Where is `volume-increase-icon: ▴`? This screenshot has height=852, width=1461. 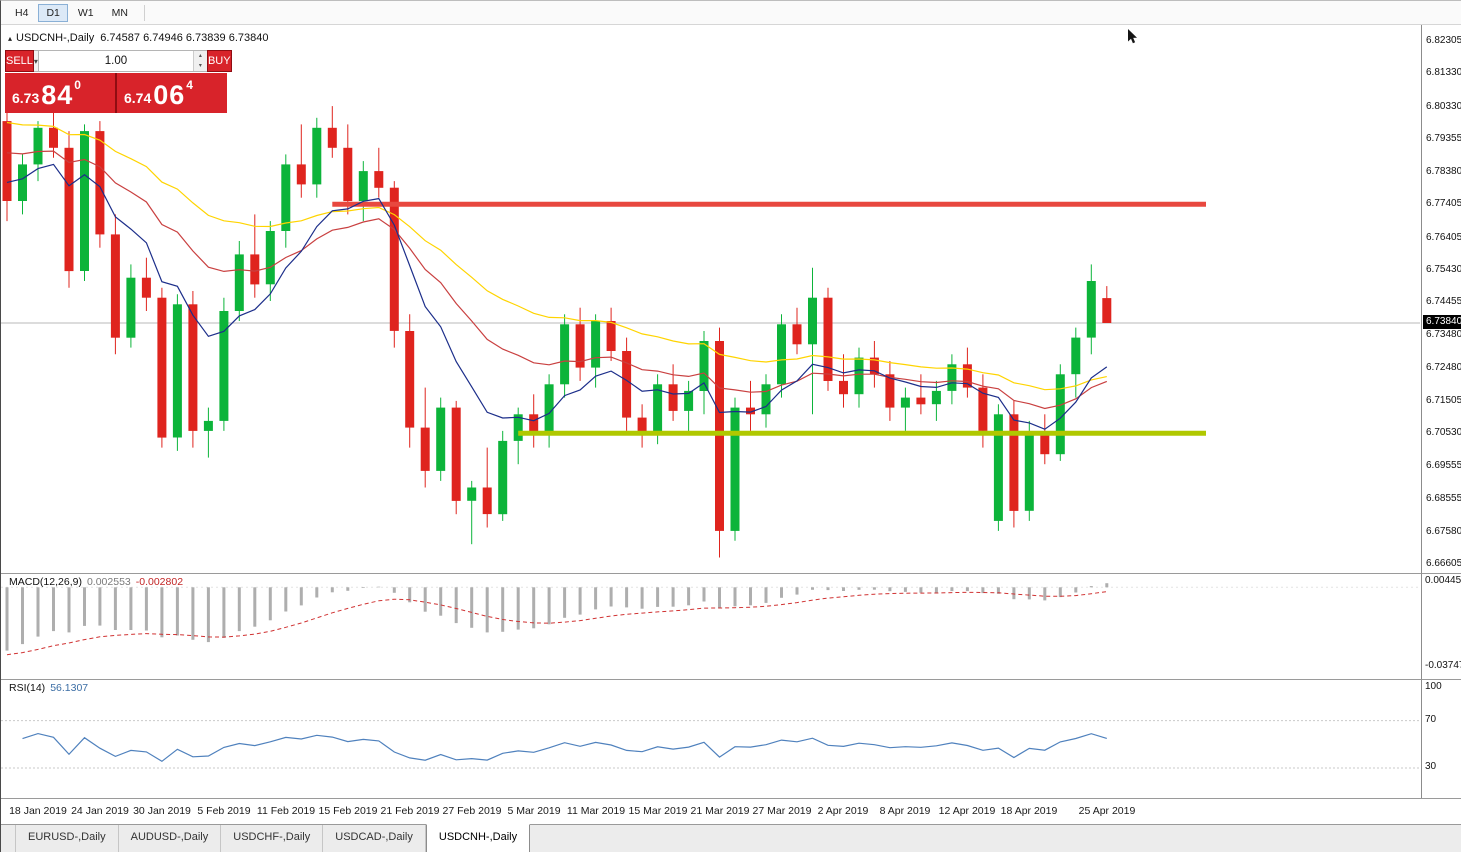
volume-increase-icon: ▴ is located at coordinates (200, 56).